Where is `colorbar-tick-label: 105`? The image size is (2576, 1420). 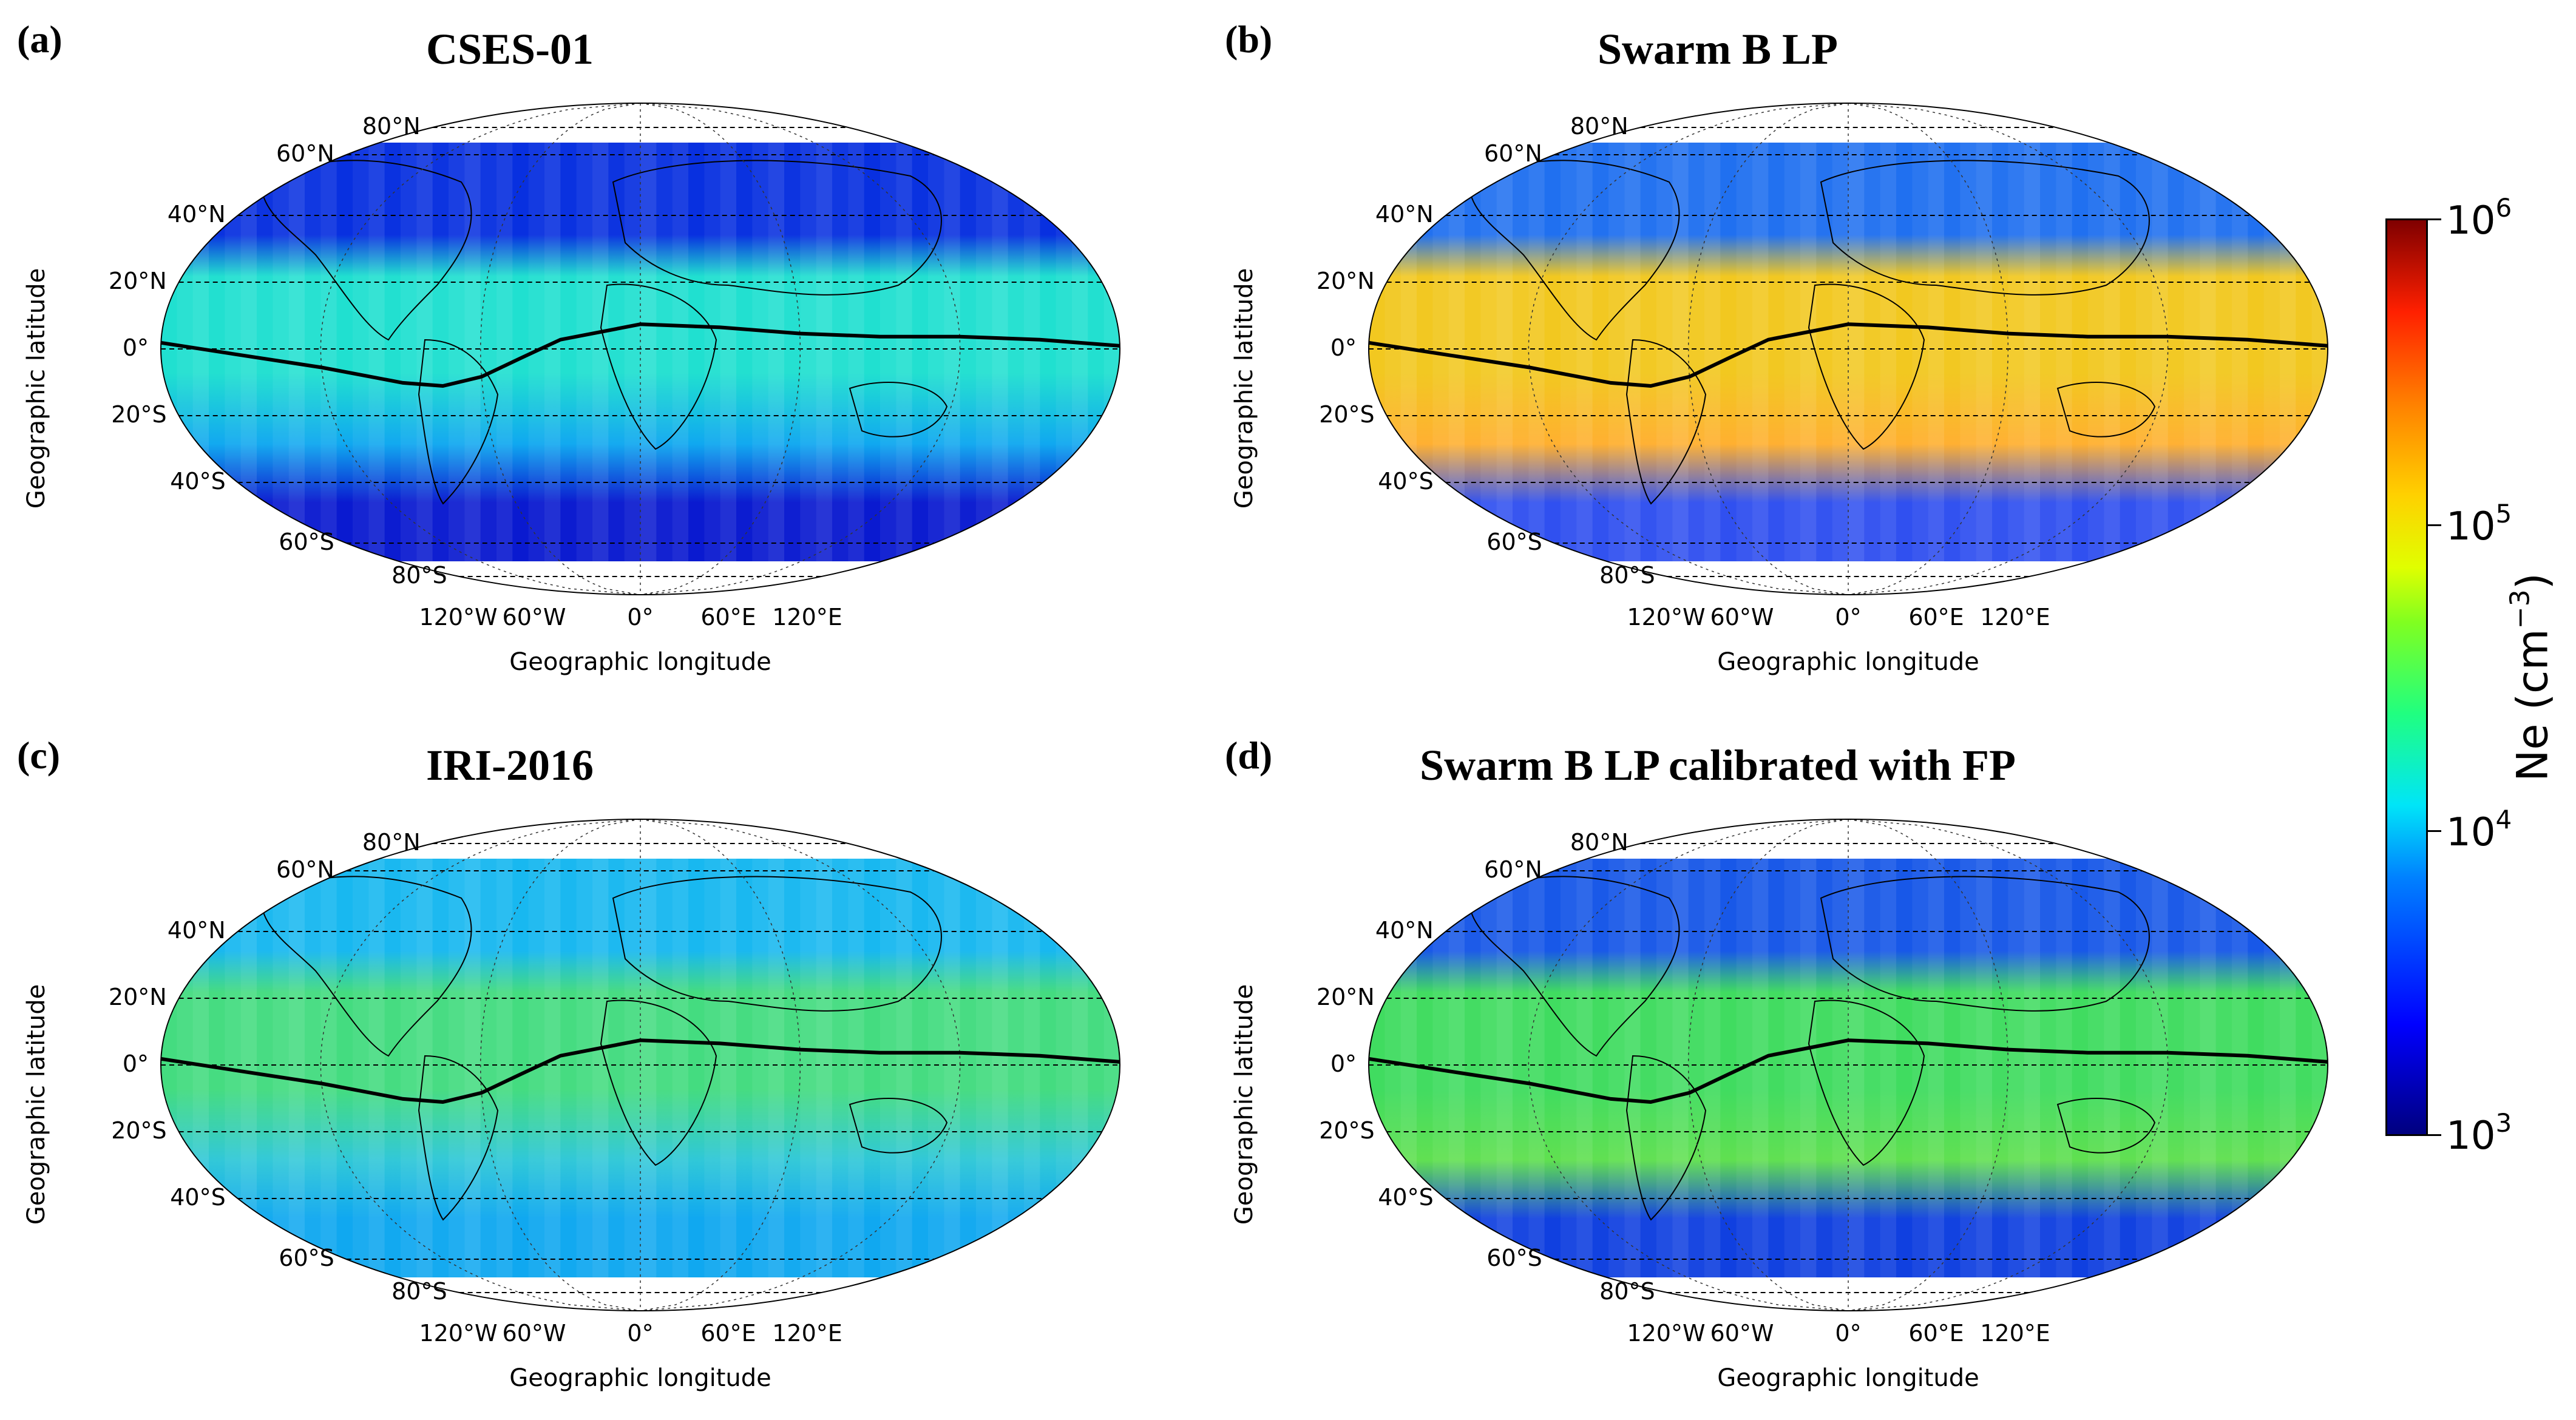 colorbar-tick-label: 105 is located at coordinates (2479, 524).